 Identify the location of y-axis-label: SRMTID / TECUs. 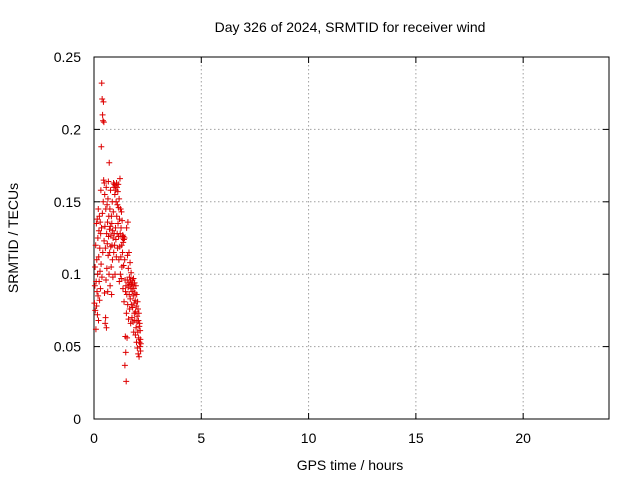
(13, 238).